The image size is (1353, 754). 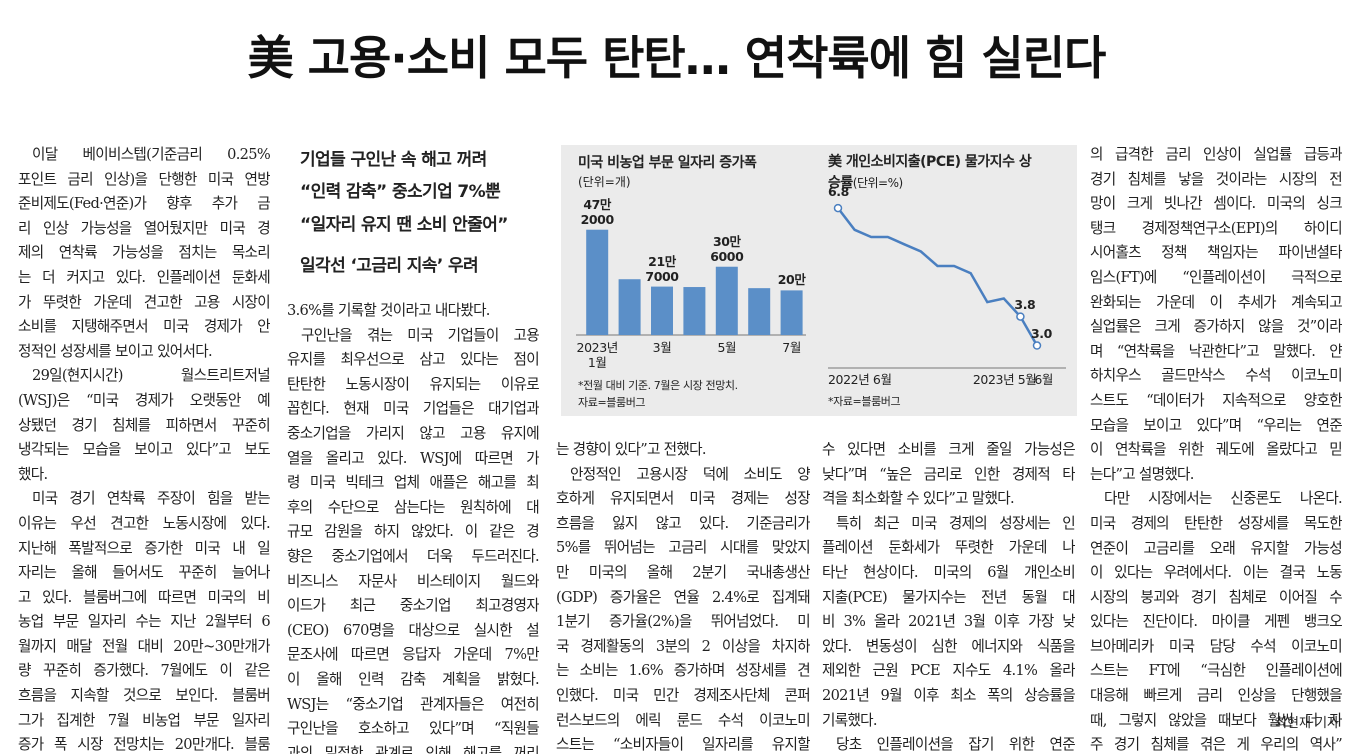 I want to click on text-line: 지난해 폭발적으로 증가한 미국 내 일, so click(x=144, y=548).